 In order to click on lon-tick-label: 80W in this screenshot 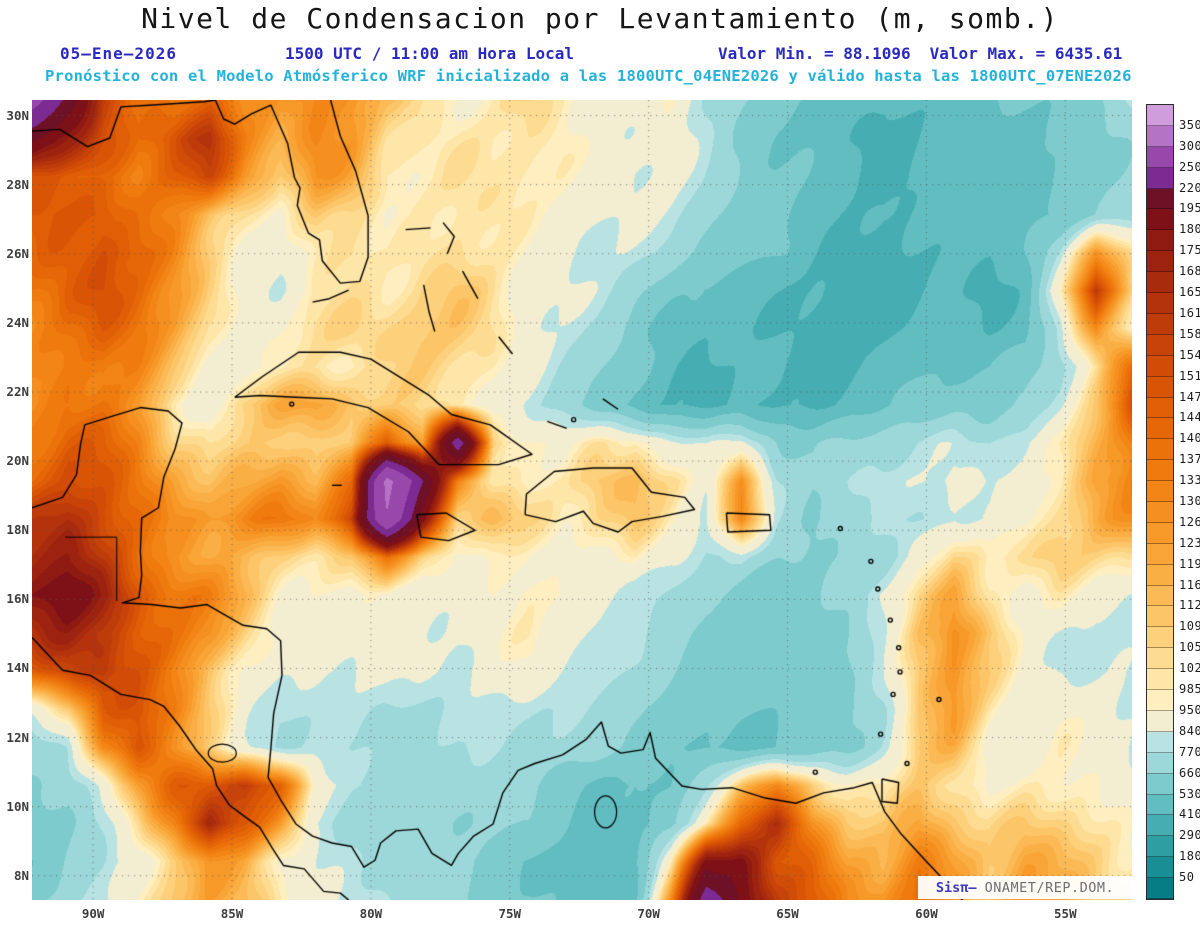, I will do `click(371, 913)`.